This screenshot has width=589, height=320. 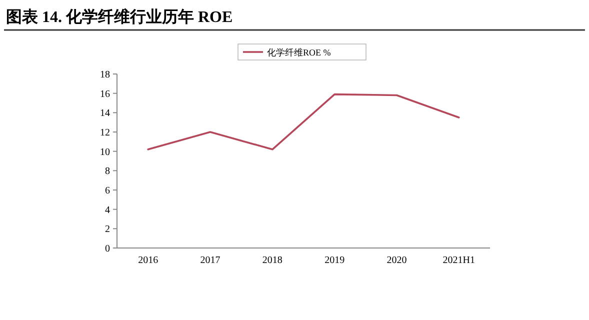 I want to click on y-tick-label: 4, so click(x=107, y=210).